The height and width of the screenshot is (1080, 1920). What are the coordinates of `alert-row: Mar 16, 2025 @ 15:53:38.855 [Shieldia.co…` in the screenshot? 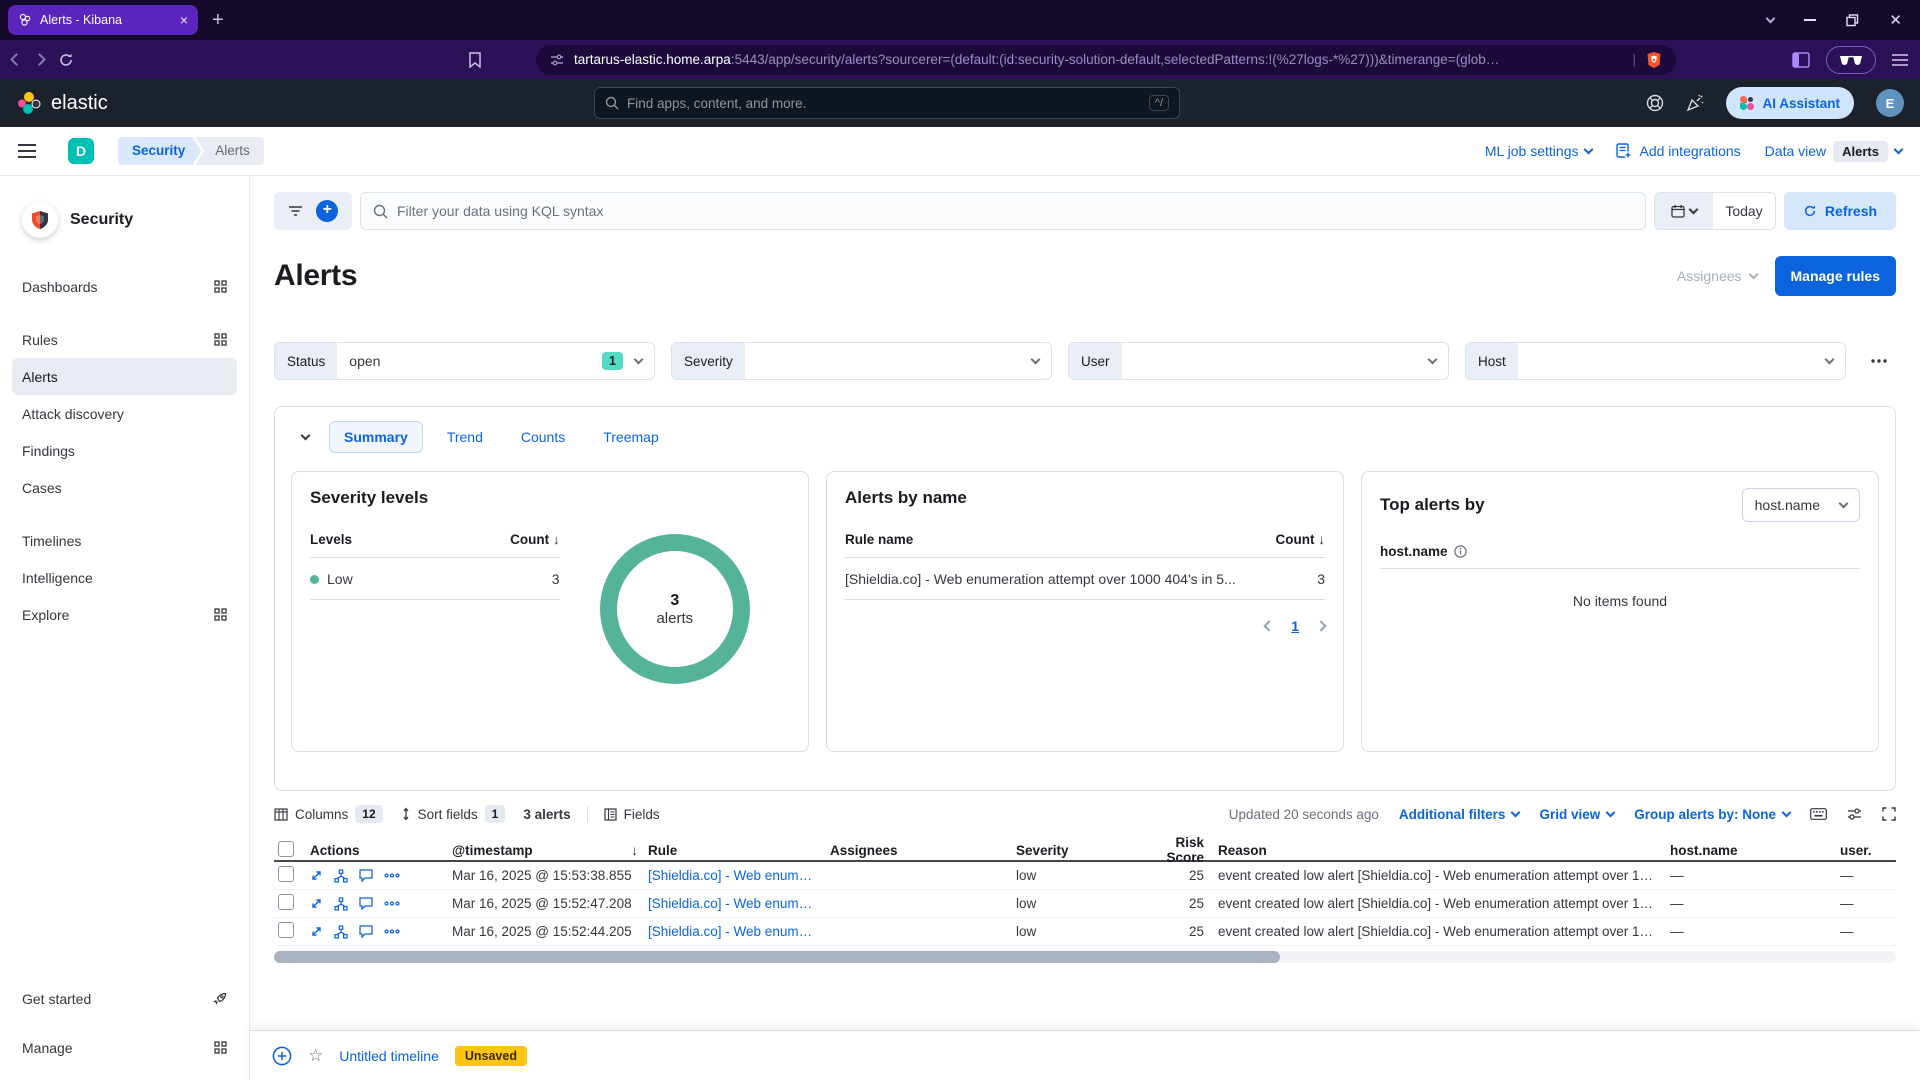 It's located at (1085, 876).